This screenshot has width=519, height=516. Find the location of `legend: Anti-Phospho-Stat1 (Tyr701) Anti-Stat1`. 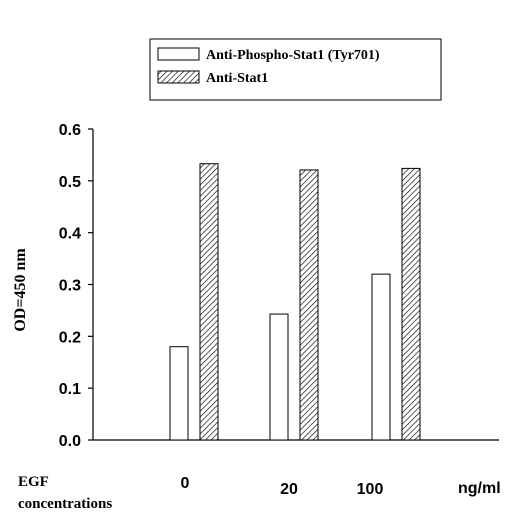

legend: Anti-Phospho-Stat1 (Tyr701) Anti-Stat1 is located at coordinates (295, 69).